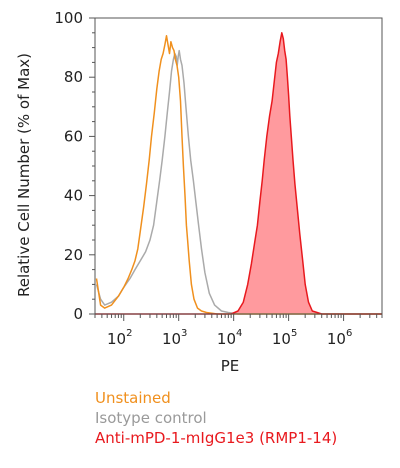 The image size is (400, 468). I want to click on y-tick-label-20: 20, so click(73, 255).